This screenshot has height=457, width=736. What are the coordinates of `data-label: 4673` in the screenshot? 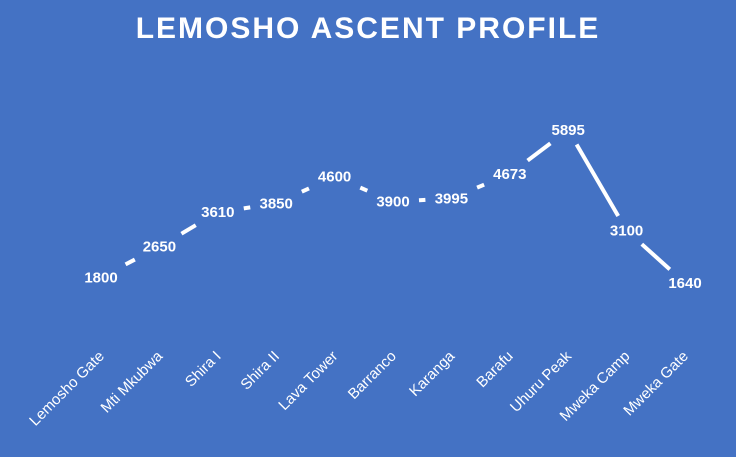 It's located at (509, 174).